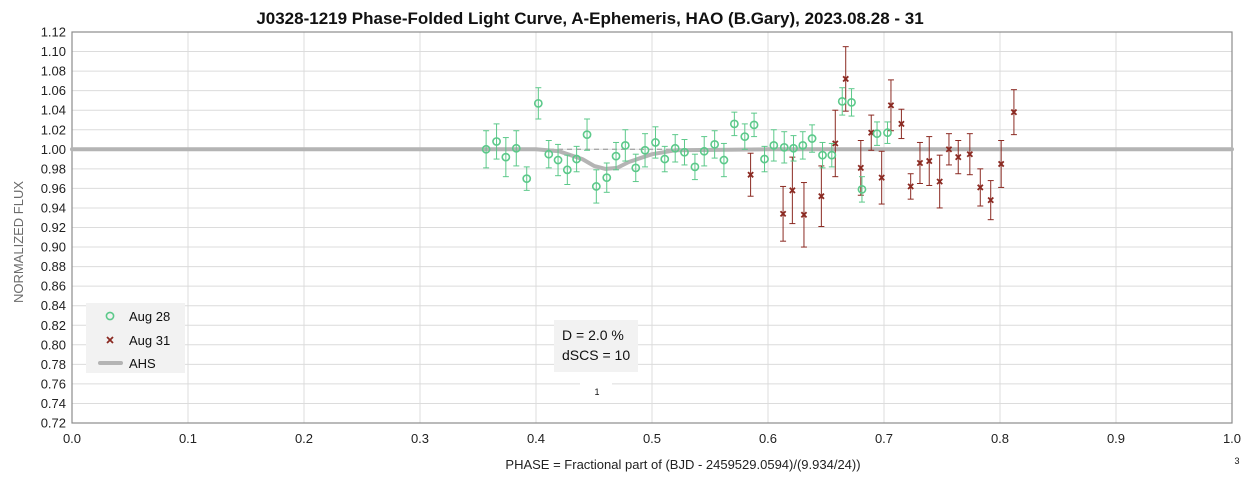 The image size is (1253, 483). I want to click on x-tick-labels: 0.0 0.1 0.2 0.3 0.4 0.5 0.6 0.7 0.8 0.9 1.0, so click(652, 438).